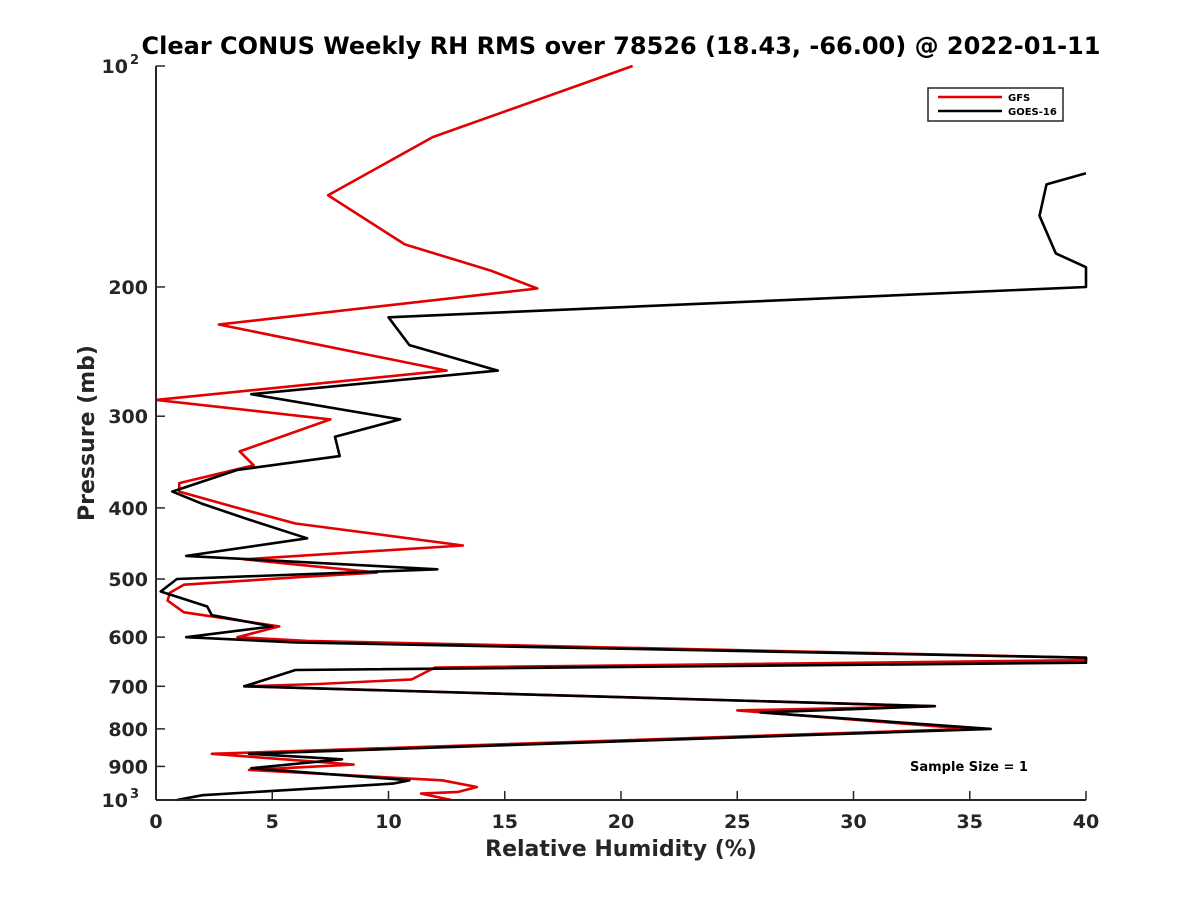  I want to click on y-tick-exponent: 3, so click(134, 794).